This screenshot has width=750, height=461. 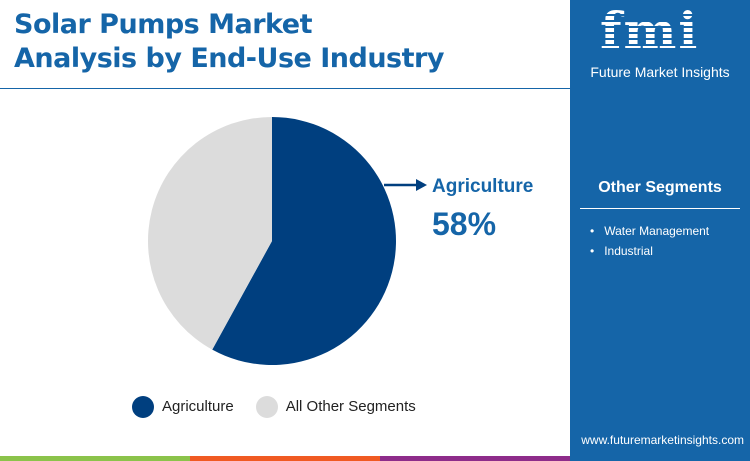 I want to click on title-line-2: Analysis by End-Use Industry, so click(x=229, y=58).